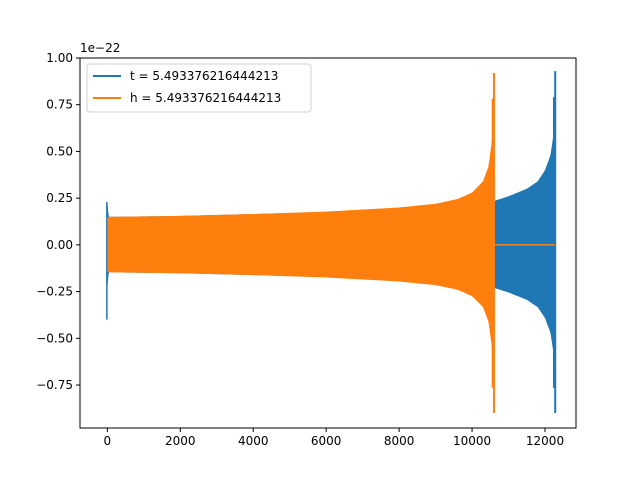 This screenshot has height=484, width=640. I want to click on y-tick-label: 0.00, so click(59, 245).